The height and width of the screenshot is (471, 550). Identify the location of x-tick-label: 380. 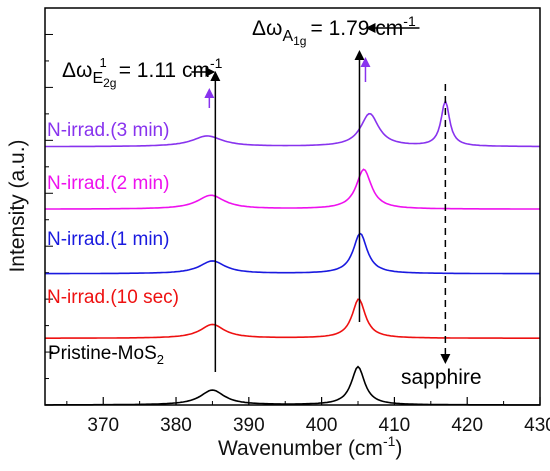
(176, 425).